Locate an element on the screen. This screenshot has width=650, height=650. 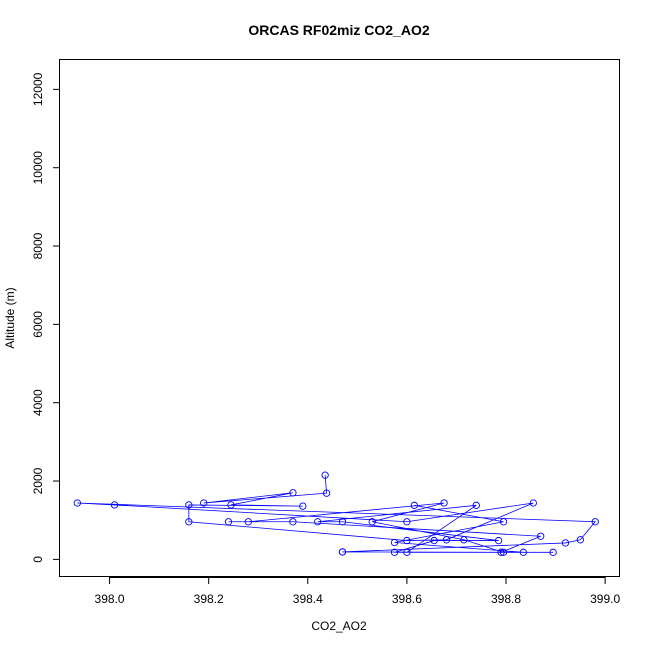
x-axis-label: CO2_AO2 is located at coordinates (339, 626).